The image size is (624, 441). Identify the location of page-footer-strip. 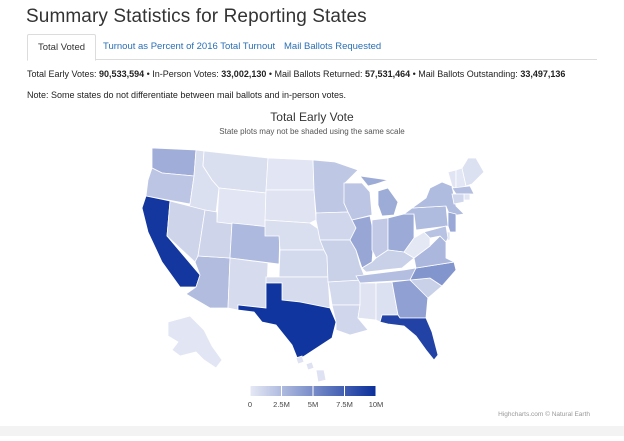
(312, 431).